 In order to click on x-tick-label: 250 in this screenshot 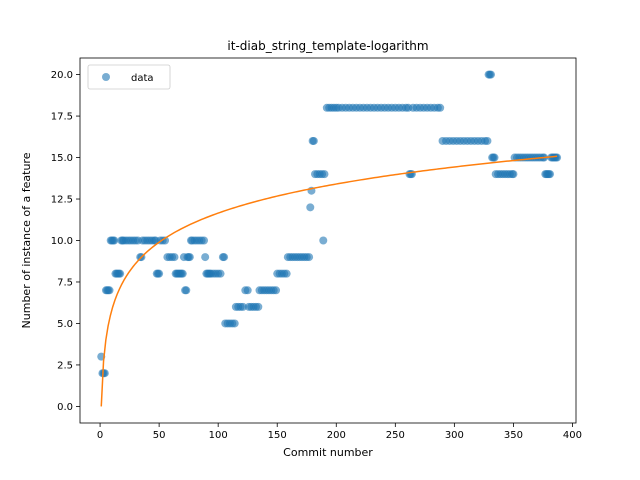, I will do `click(395, 435)`.